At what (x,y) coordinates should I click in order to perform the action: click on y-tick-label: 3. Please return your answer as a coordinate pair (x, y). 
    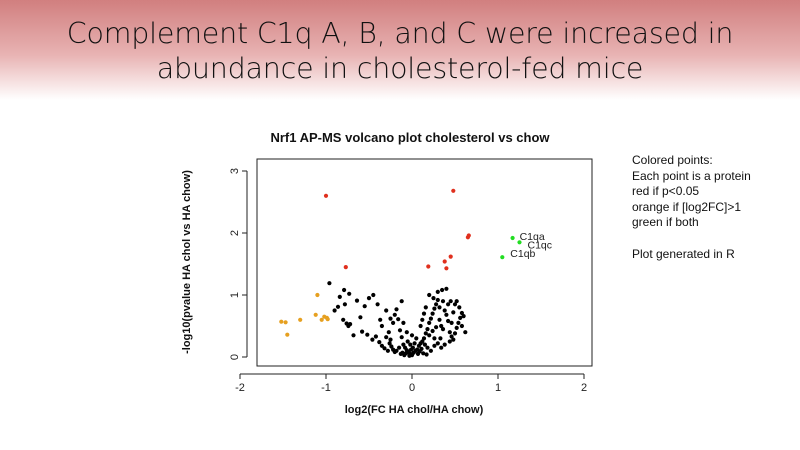
    Looking at the image, I should click on (235, 171).